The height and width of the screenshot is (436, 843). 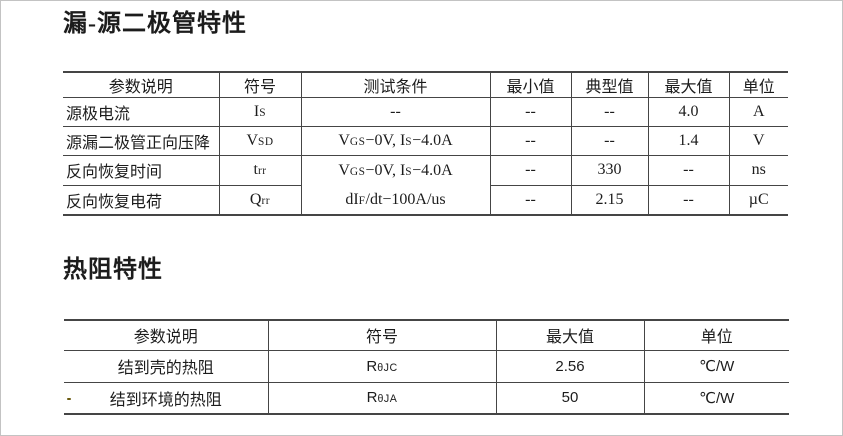 I want to click on test-condition-line-1: VGS−0V, IS−4.0A, so click(x=395, y=170).